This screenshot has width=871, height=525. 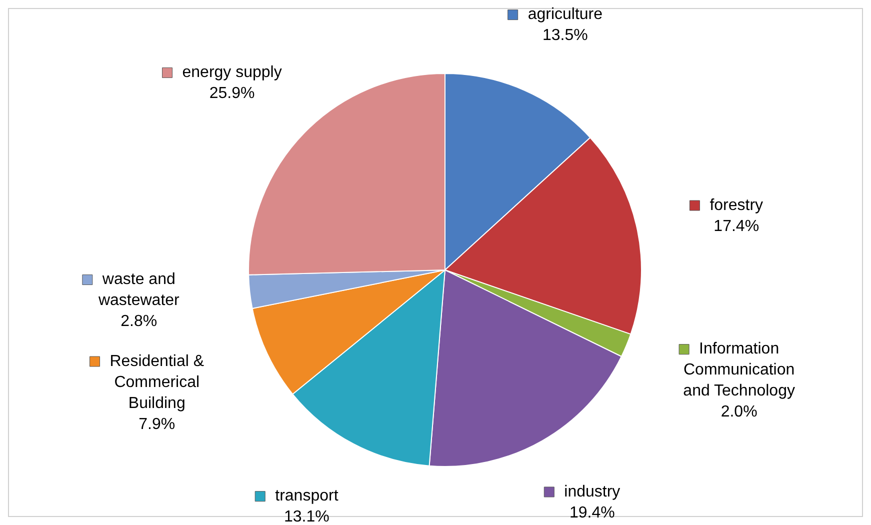 I want to click on data-label: 25.9%, so click(x=232, y=93).